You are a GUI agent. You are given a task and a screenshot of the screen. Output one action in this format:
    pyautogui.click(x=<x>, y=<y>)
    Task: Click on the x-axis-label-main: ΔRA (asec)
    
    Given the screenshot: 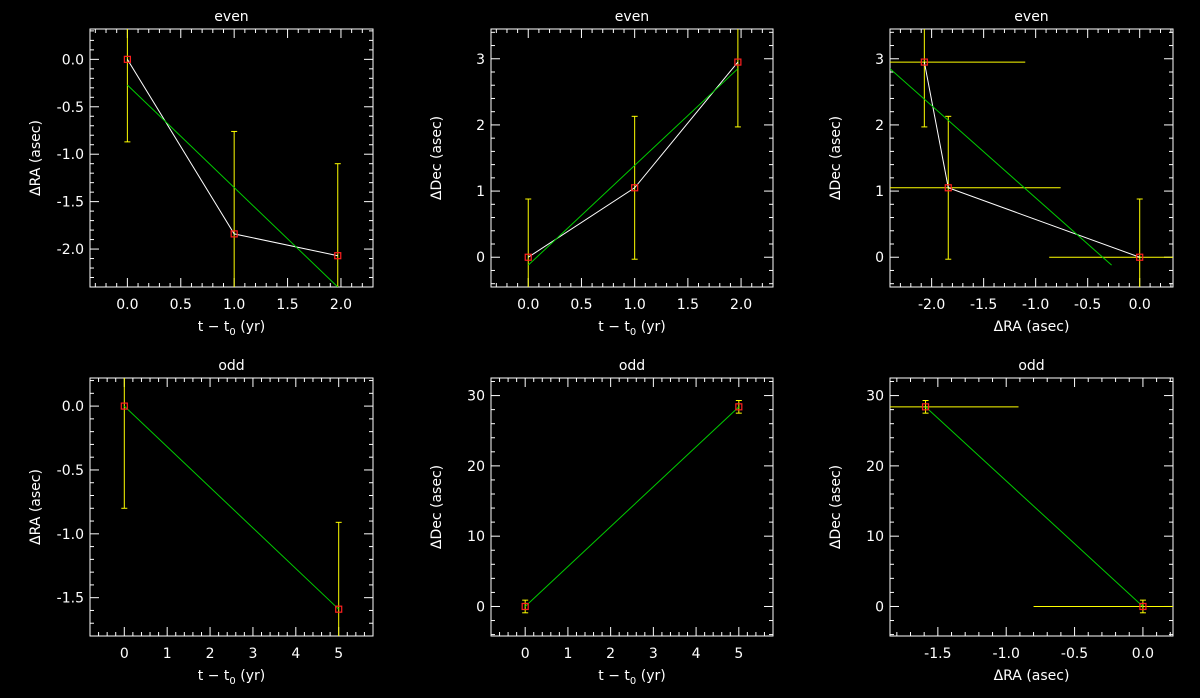 What is the action you would take?
    pyautogui.click(x=1032, y=676)
    